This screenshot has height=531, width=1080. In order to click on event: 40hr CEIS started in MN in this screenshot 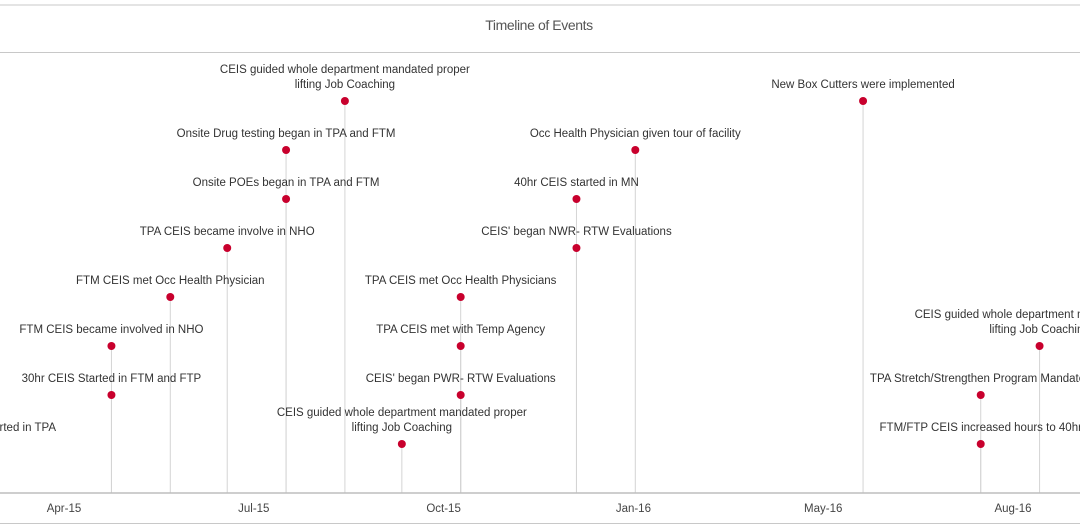, I will do `click(576, 190)`.